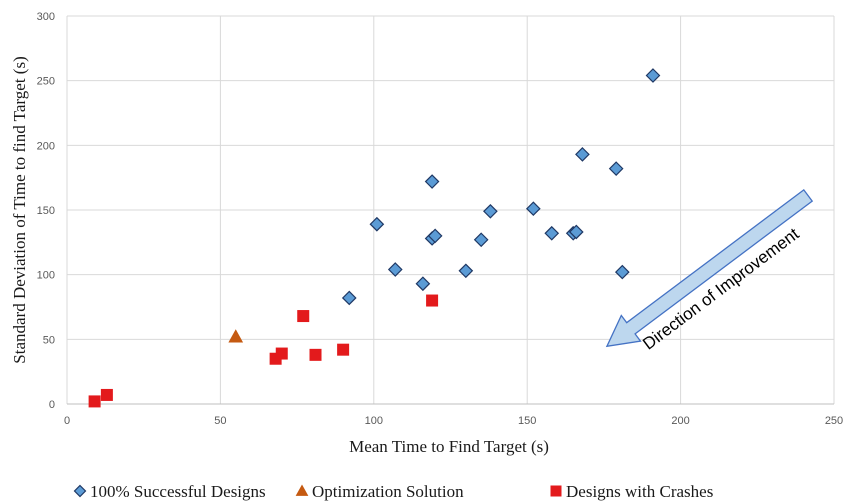  Describe the element at coordinates (527, 421) in the screenshot. I see `x-tick-label: 150` at that location.